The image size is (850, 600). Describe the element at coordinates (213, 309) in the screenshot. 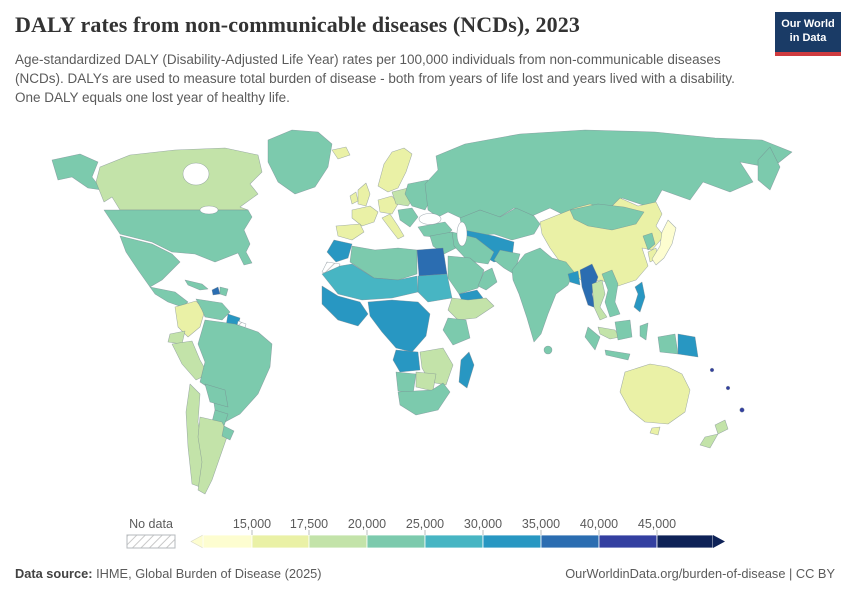

I see `region-venezuela` at that location.